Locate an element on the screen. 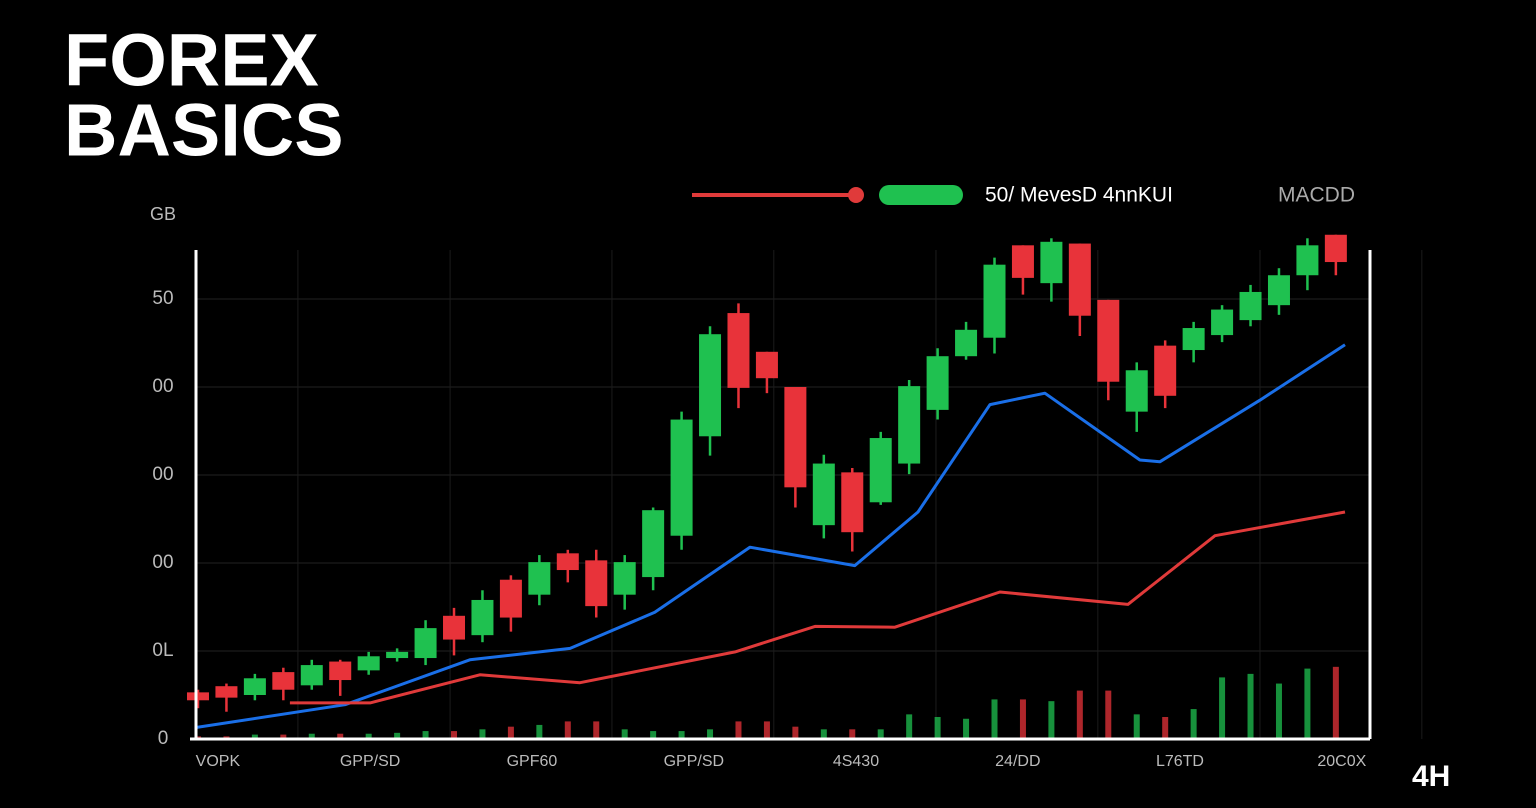  y-tick-label: 0 is located at coordinates (163, 738).